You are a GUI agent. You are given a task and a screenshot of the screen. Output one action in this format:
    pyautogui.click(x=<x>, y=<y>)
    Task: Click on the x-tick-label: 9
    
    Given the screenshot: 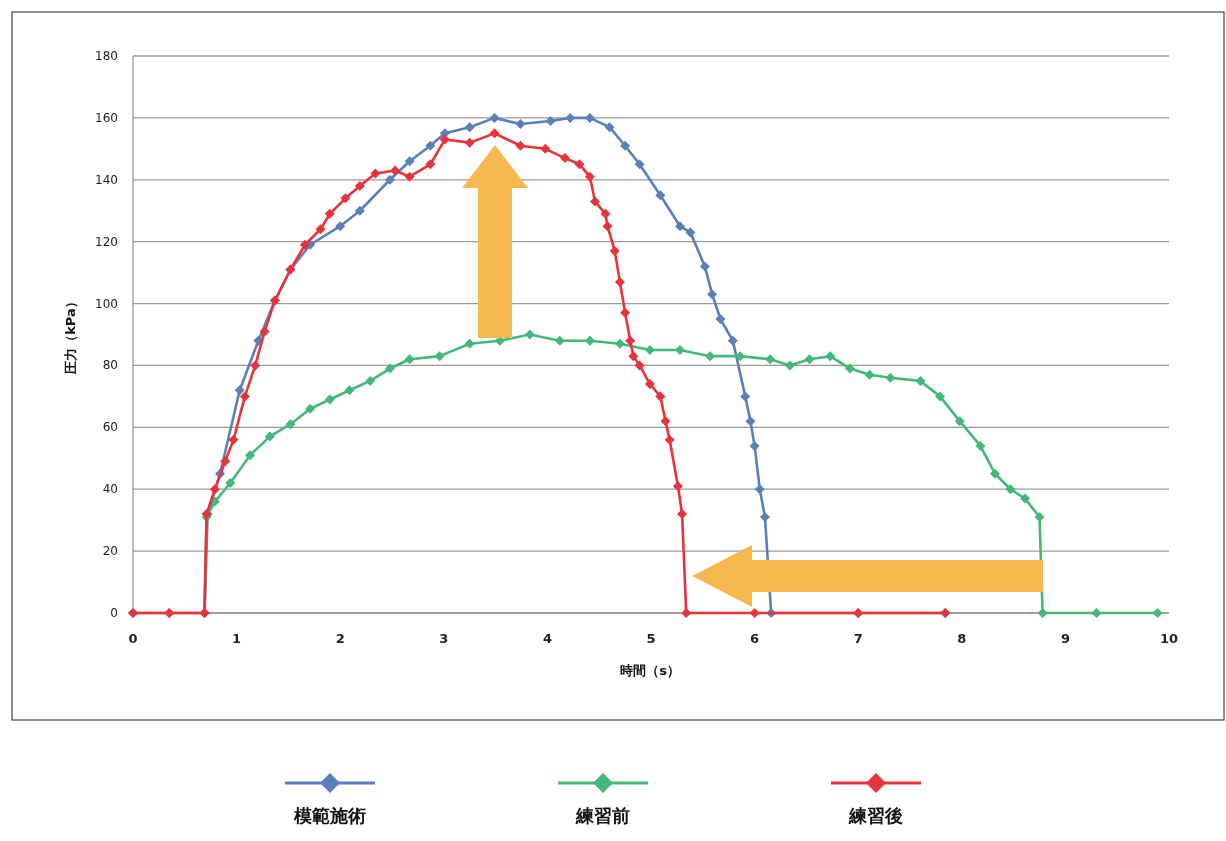 What is the action you would take?
    pyautogui.click(x=1065, y=638)
    